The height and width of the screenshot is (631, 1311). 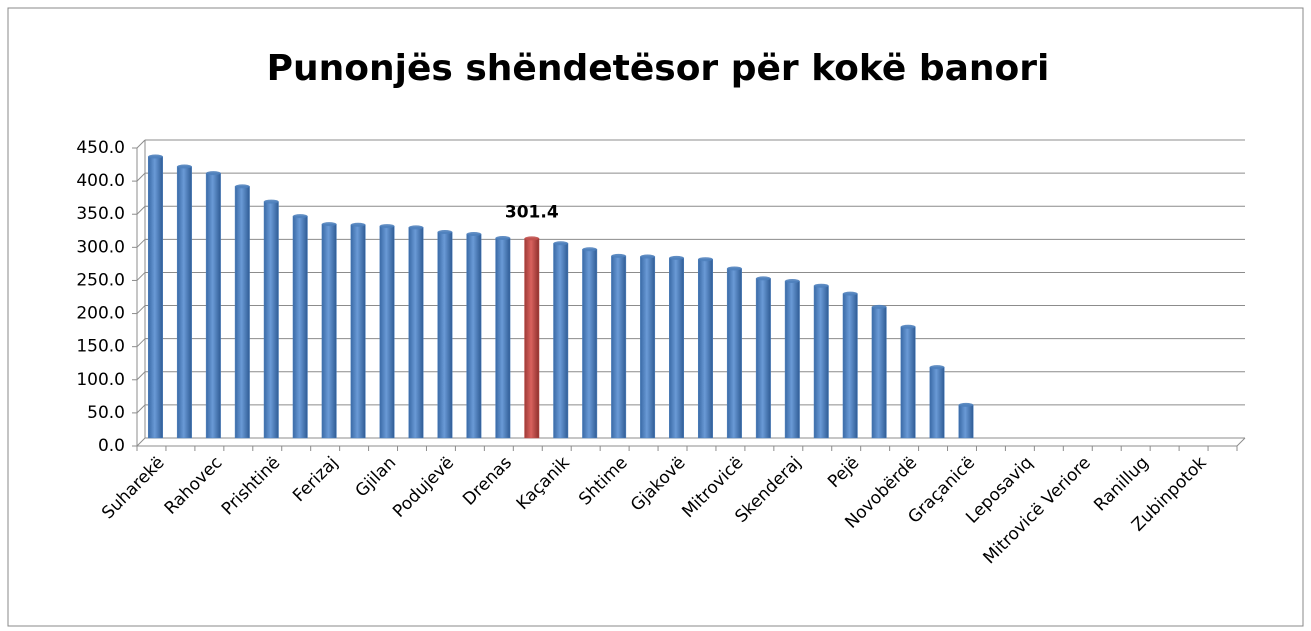 What do you see at coordinates (106, 413) in the screenshot?
I see `y-tick-label: 50.0` at bounding box center [106, 413].